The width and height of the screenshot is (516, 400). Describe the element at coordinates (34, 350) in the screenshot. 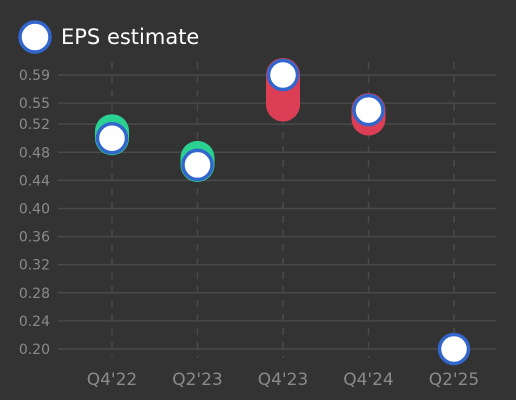

I see `y-tick-label: 0.20` at that location.